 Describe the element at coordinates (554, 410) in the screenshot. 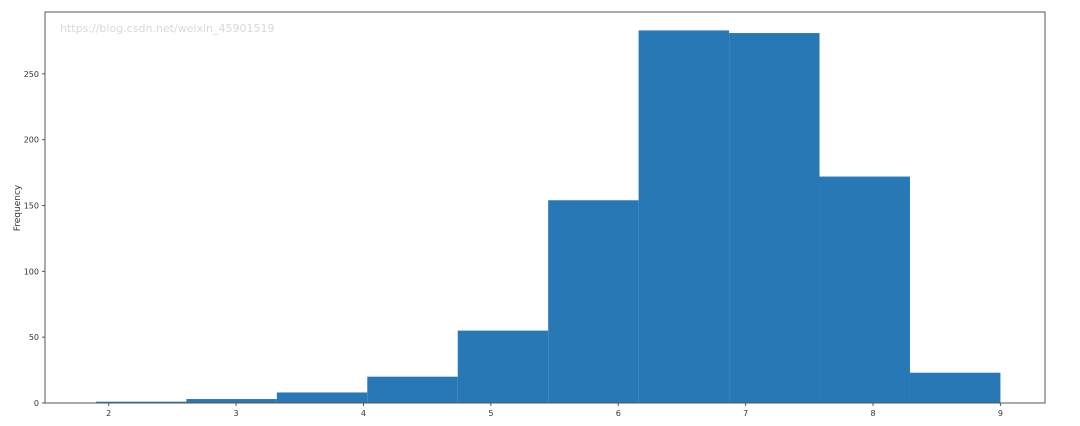

I see `x-axis: 2 3 4 5 6 7 8 9` at that location.